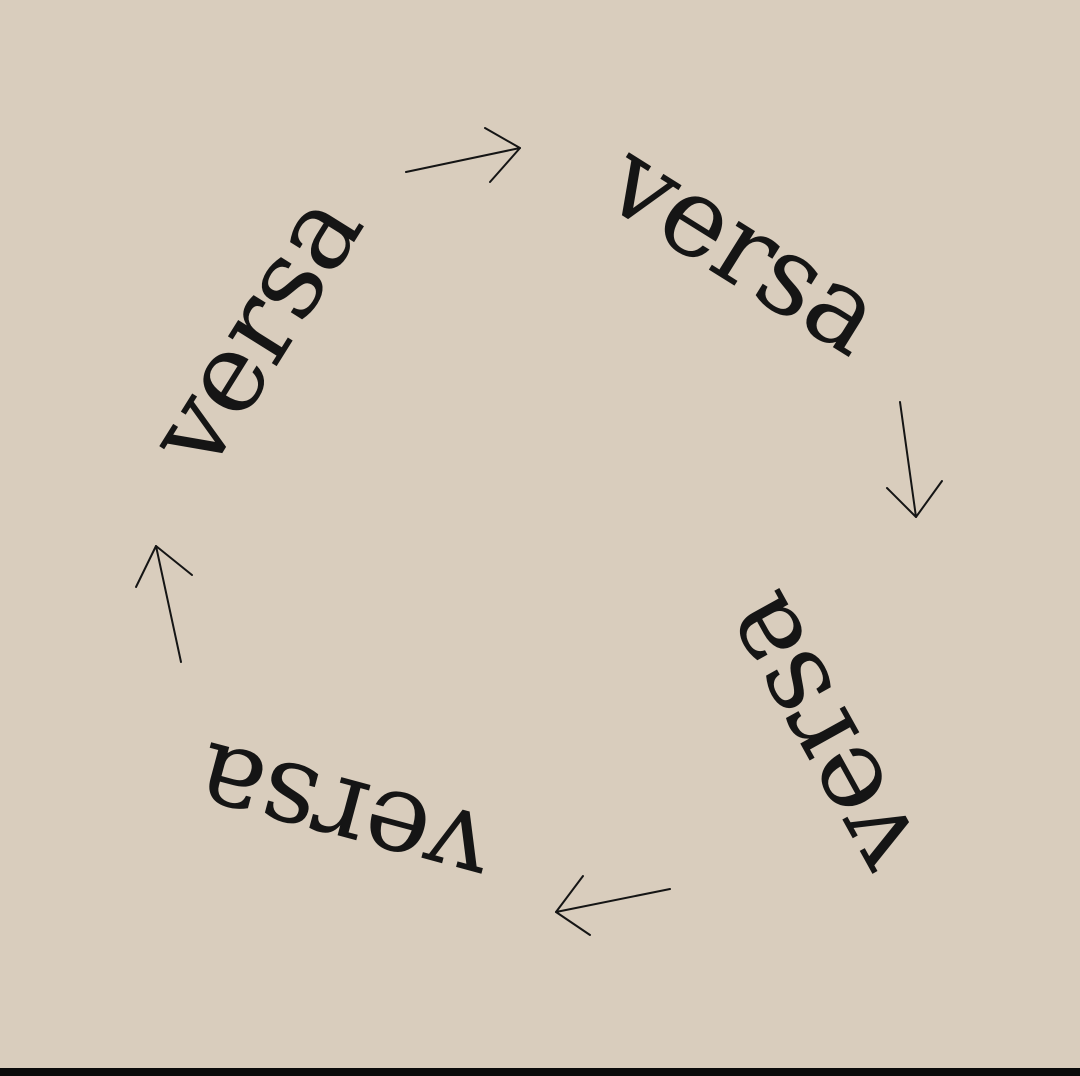  I want to click on arrow-bottom-left-icon, so click(613, 905).